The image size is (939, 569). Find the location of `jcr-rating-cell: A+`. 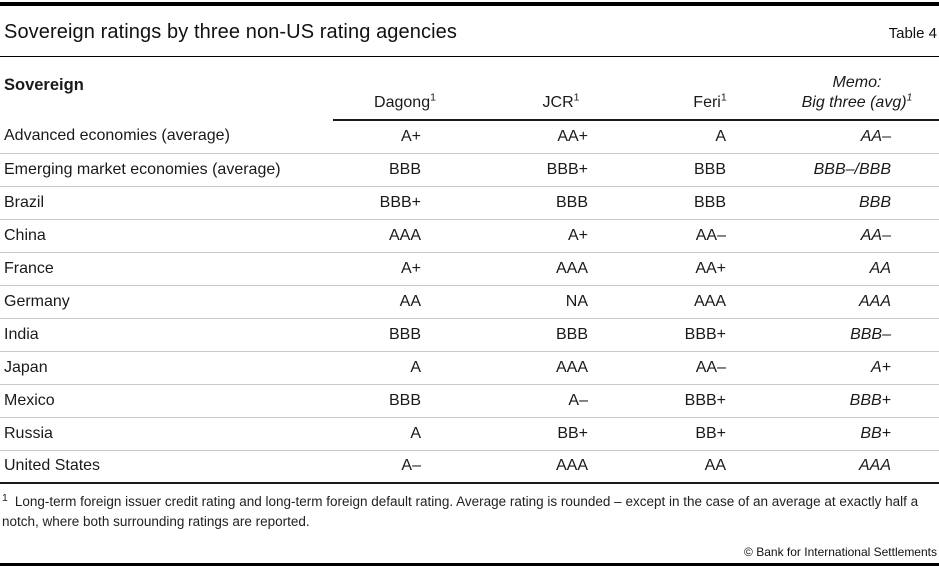

jcr-rating-cell: A+ is located at coordinates (561, 236).